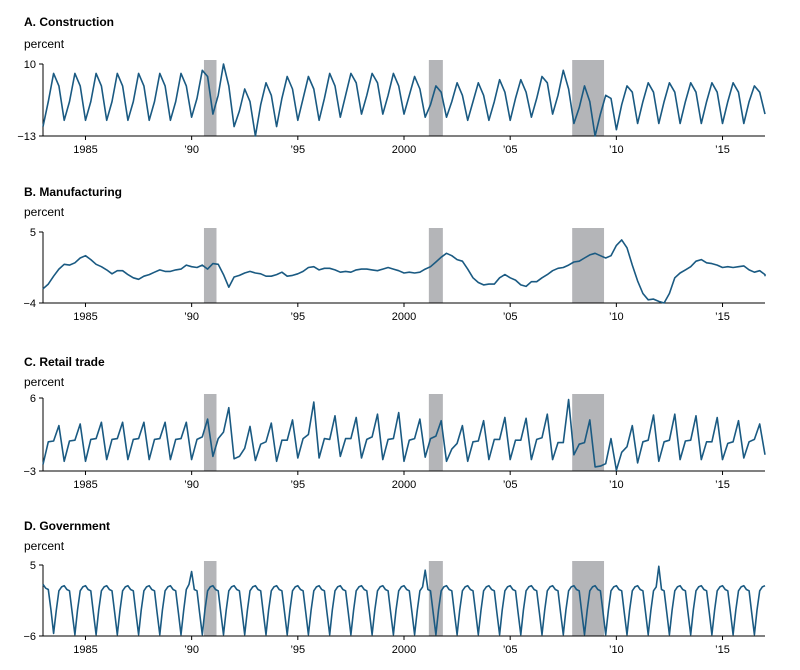 The width and height of the screenshot is (800, 670). What do you see at coordinates (616, 485) in the screenshot?
I see `panel-c-x-tick-label-6: ’10` at bounding box center [616, 485].